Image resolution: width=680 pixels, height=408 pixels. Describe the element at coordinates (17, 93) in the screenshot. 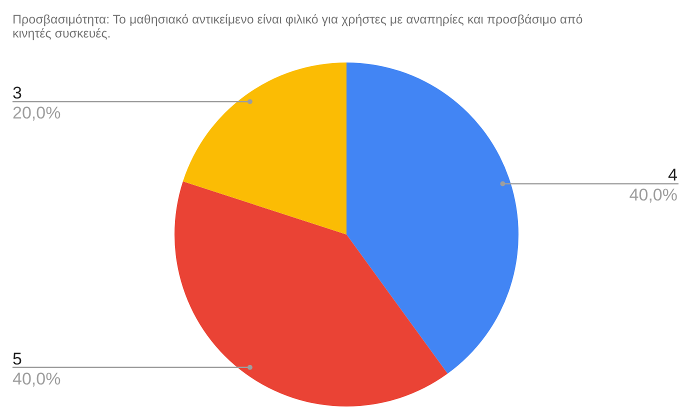

I see `slice-label: 3` at that location.